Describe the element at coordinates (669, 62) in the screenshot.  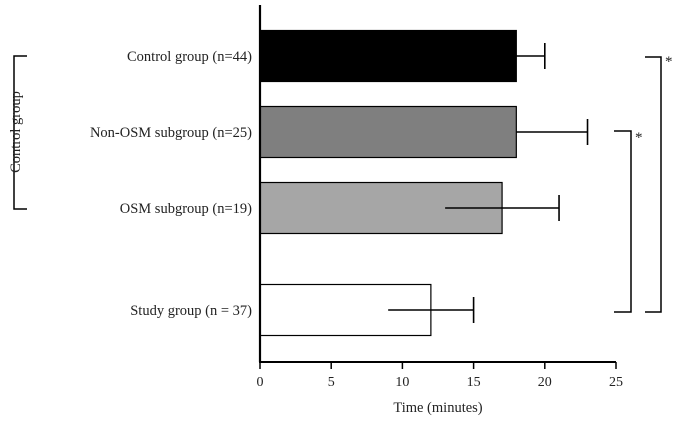
I see `significance-label-outer: *` at that location.